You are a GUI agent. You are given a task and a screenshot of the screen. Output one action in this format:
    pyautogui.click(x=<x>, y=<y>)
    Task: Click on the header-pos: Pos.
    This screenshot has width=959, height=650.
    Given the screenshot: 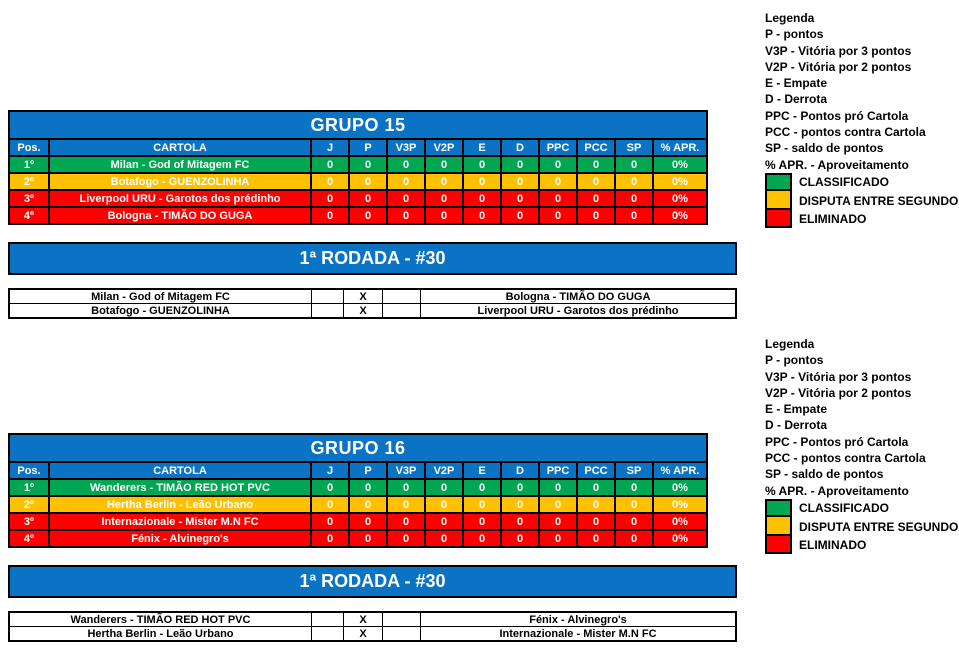 What is the action you would take?
    pyautogui.click(x=29, y=147)
    